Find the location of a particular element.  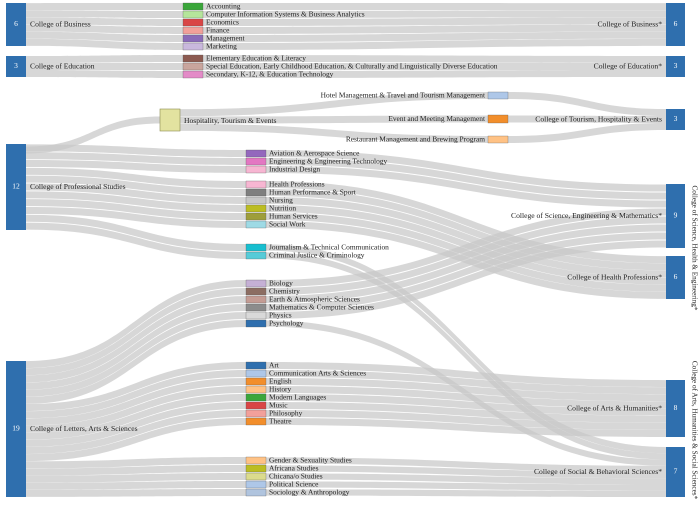

link-to-elementary-education-literacy is located at coordinates (104, 59).